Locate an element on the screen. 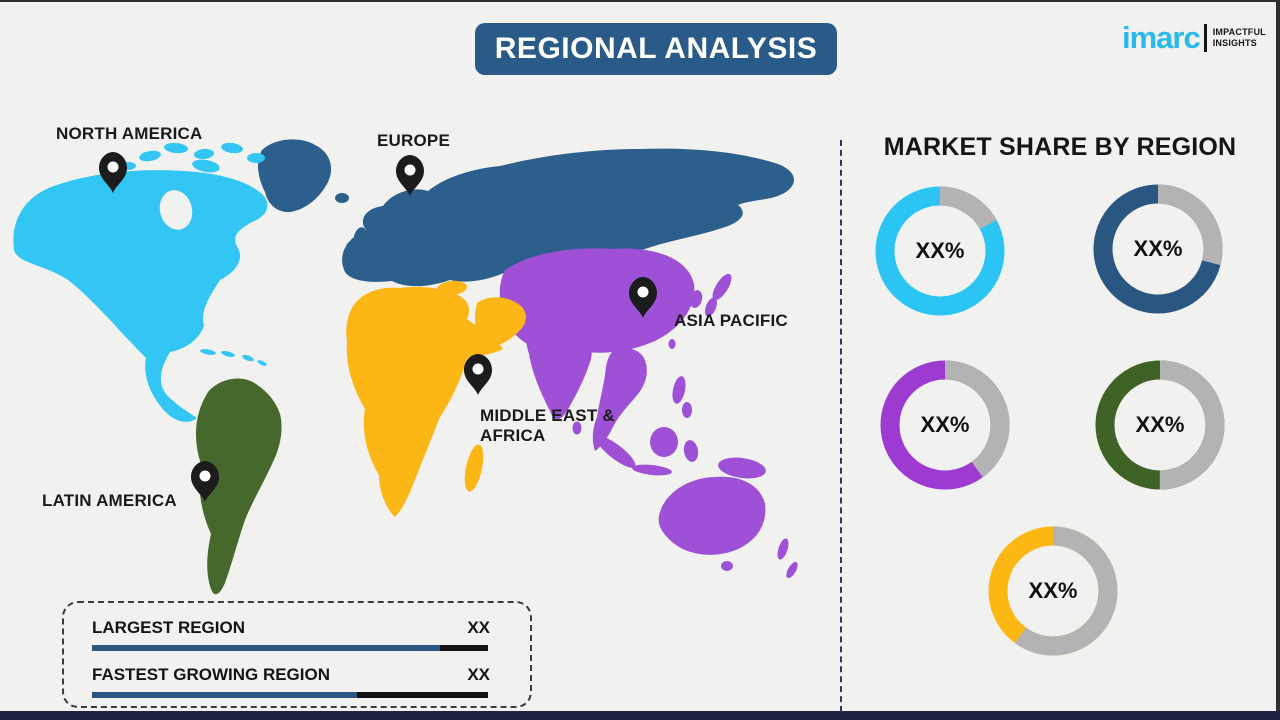  legend-row-fastest-bar is located at coordinates (290, 695).